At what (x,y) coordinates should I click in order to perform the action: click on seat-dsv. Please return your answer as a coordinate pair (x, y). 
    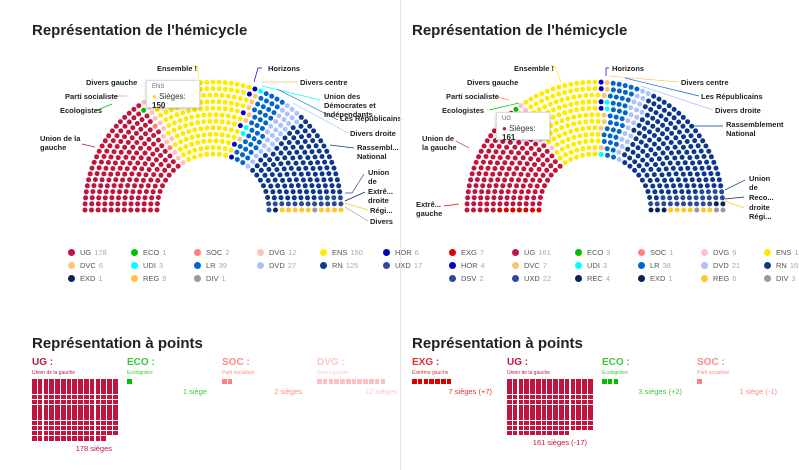
    Looking at the image, I should click on (702, 192).